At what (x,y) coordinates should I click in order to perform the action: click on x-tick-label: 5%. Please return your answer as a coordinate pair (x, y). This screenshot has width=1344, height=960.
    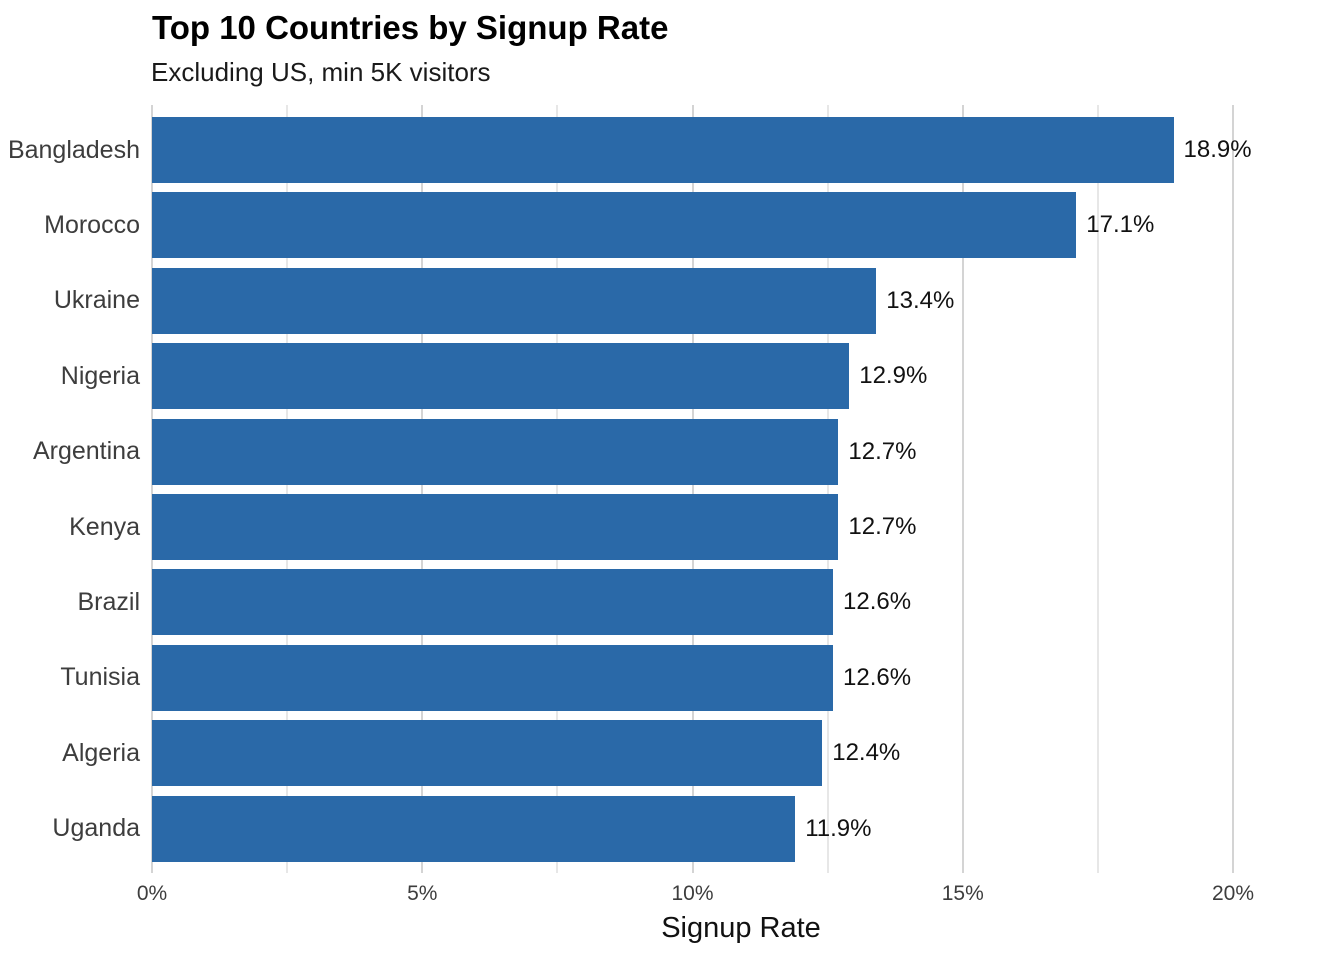
    Looking at the image, I should click on (422, 893).